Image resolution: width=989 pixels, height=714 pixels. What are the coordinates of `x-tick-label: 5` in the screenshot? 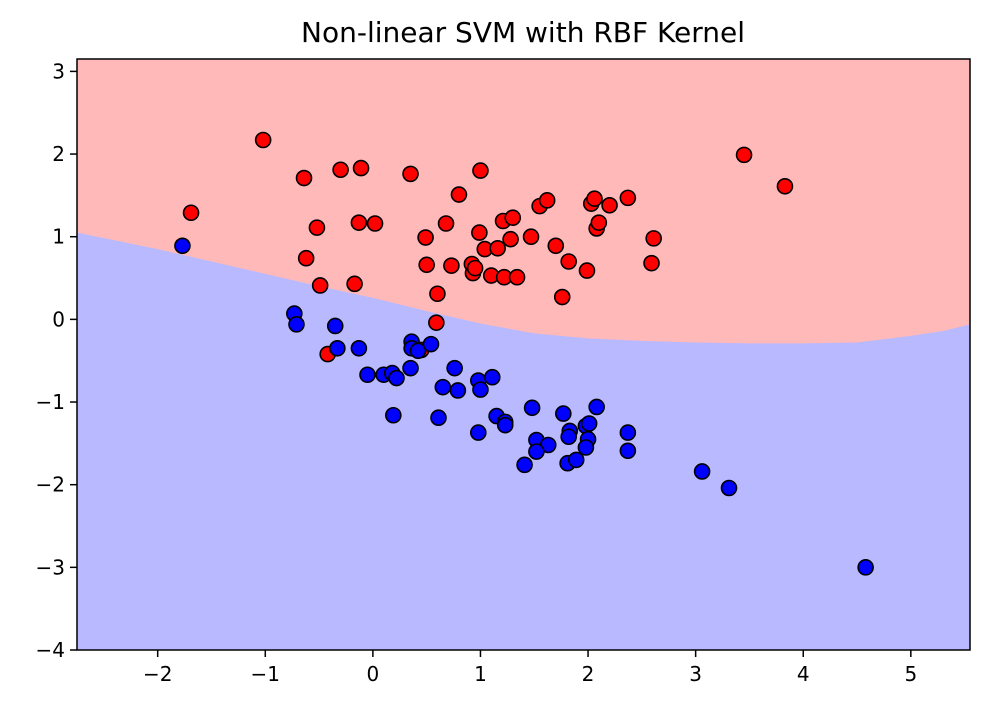 It's located at (910, 674).